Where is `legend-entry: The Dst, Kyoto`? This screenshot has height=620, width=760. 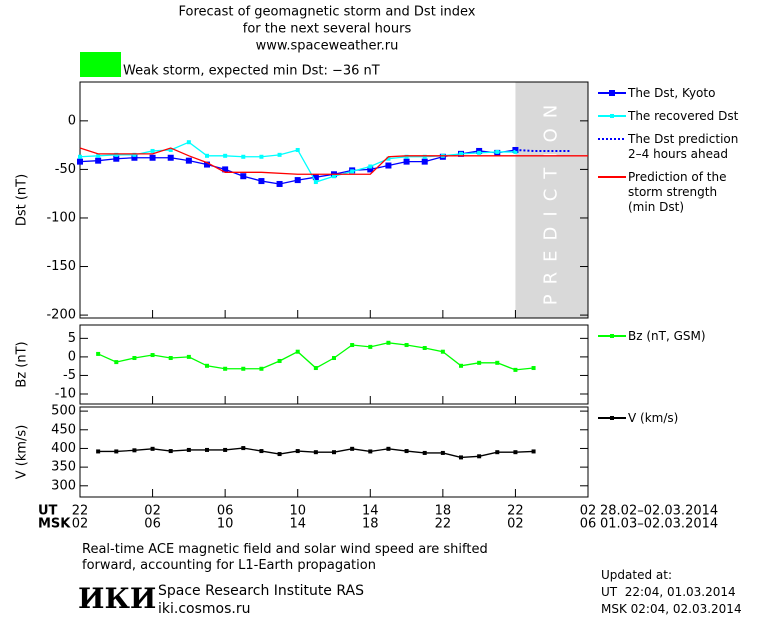
legend-entry: The Dst, Kyoto is located at coordinates (672, 93).